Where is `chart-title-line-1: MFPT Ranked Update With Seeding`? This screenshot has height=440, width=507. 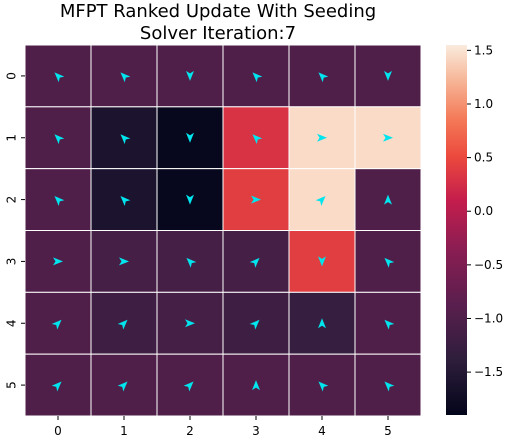 chart-title-line-1: MFPT Ranked Update With Seeding is located at coordinates (218, 11).